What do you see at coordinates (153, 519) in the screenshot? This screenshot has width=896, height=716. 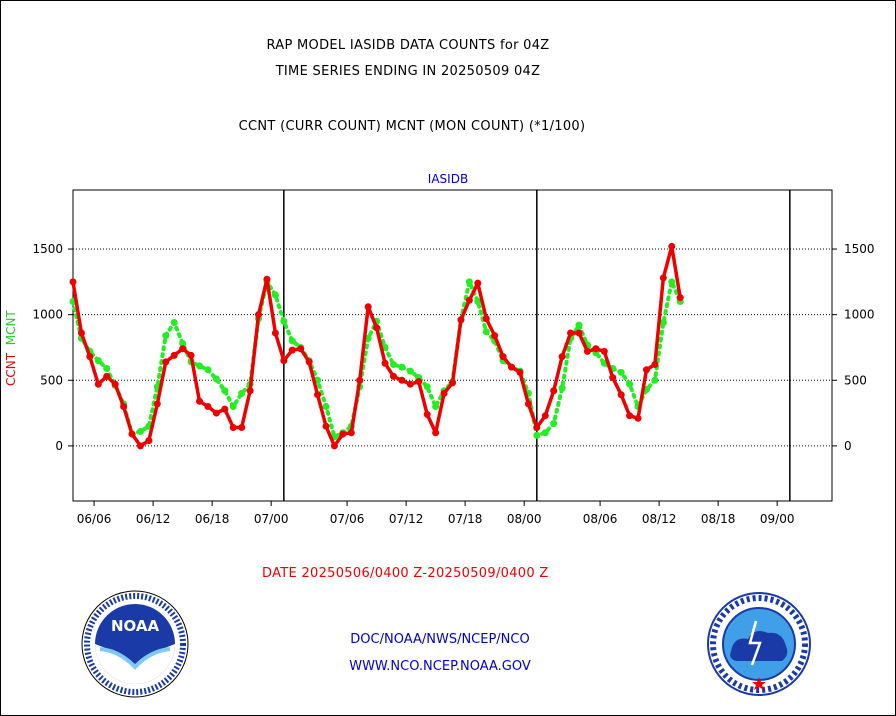 I see `x-tick-label: 06/12` at bounding box center [153, 519].